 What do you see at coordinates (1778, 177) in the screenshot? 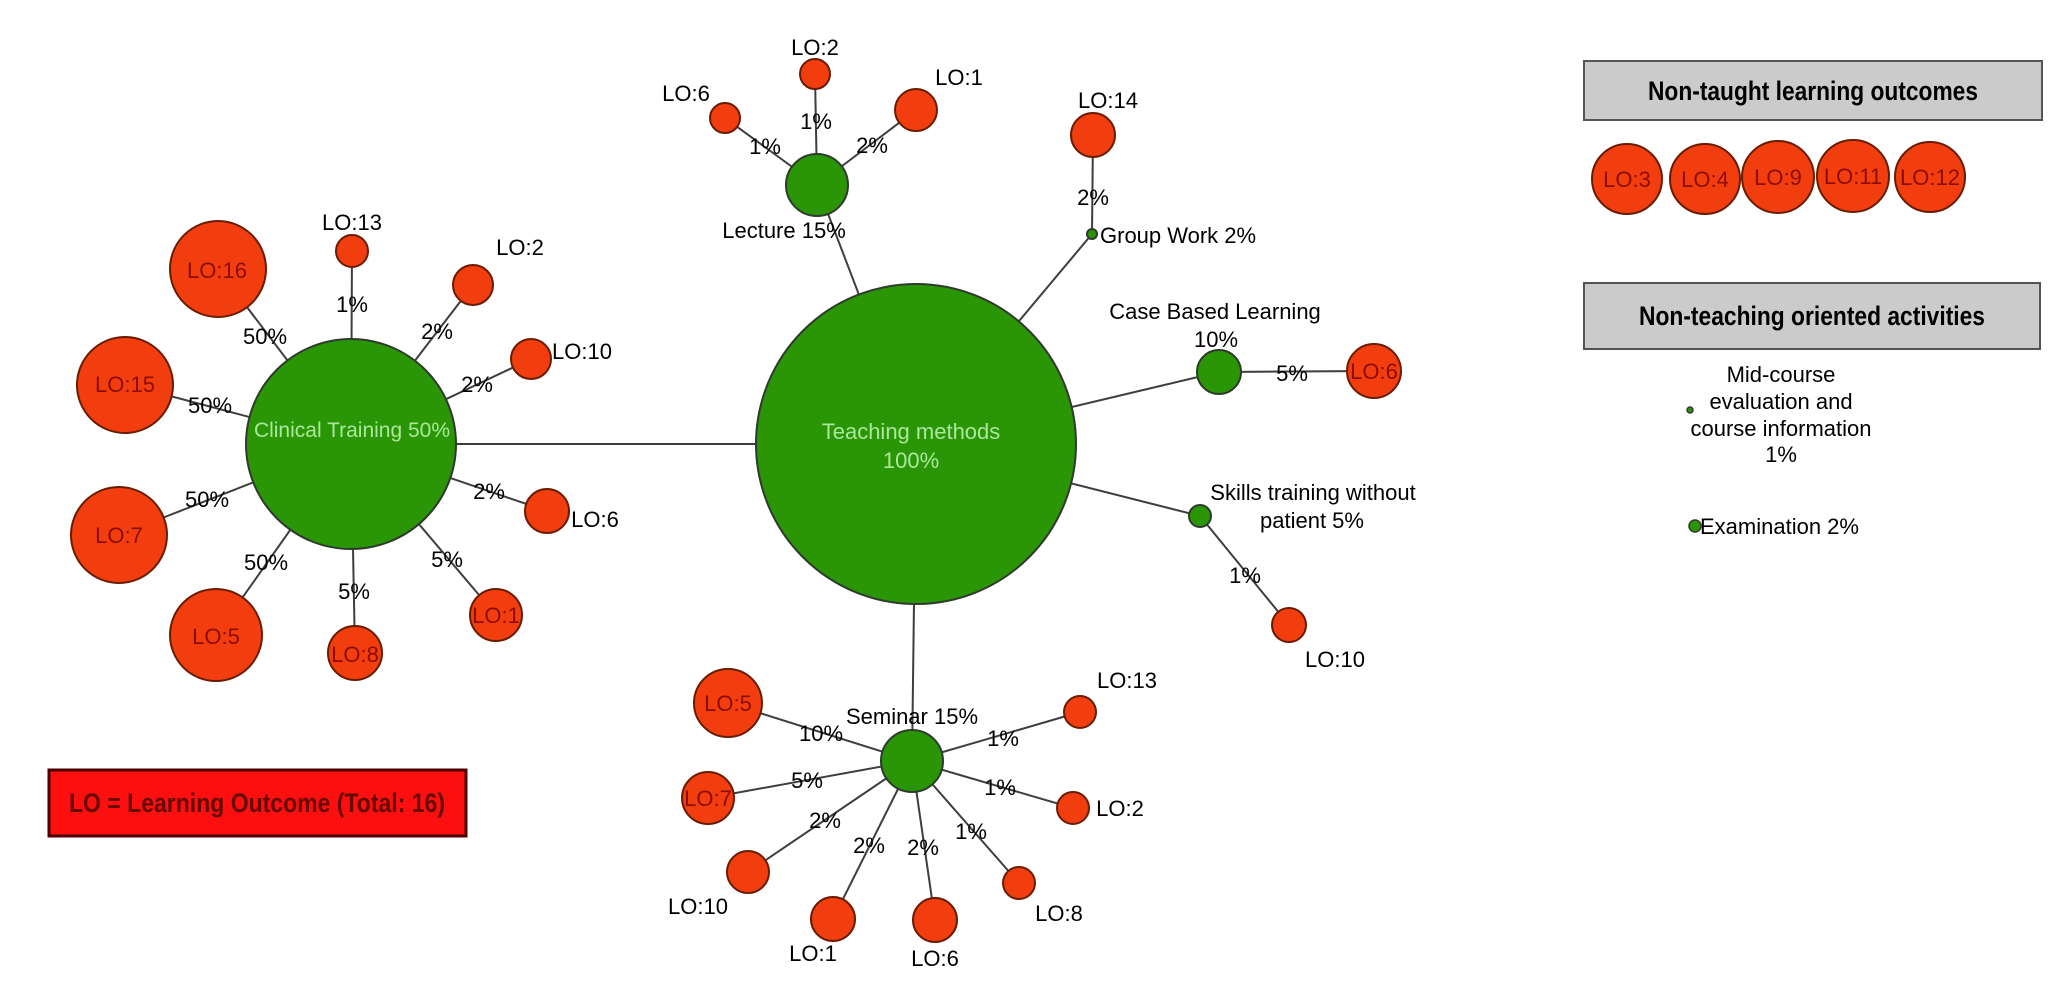
I see `svg-text: LO:9` at bounding box center [1778, 177].